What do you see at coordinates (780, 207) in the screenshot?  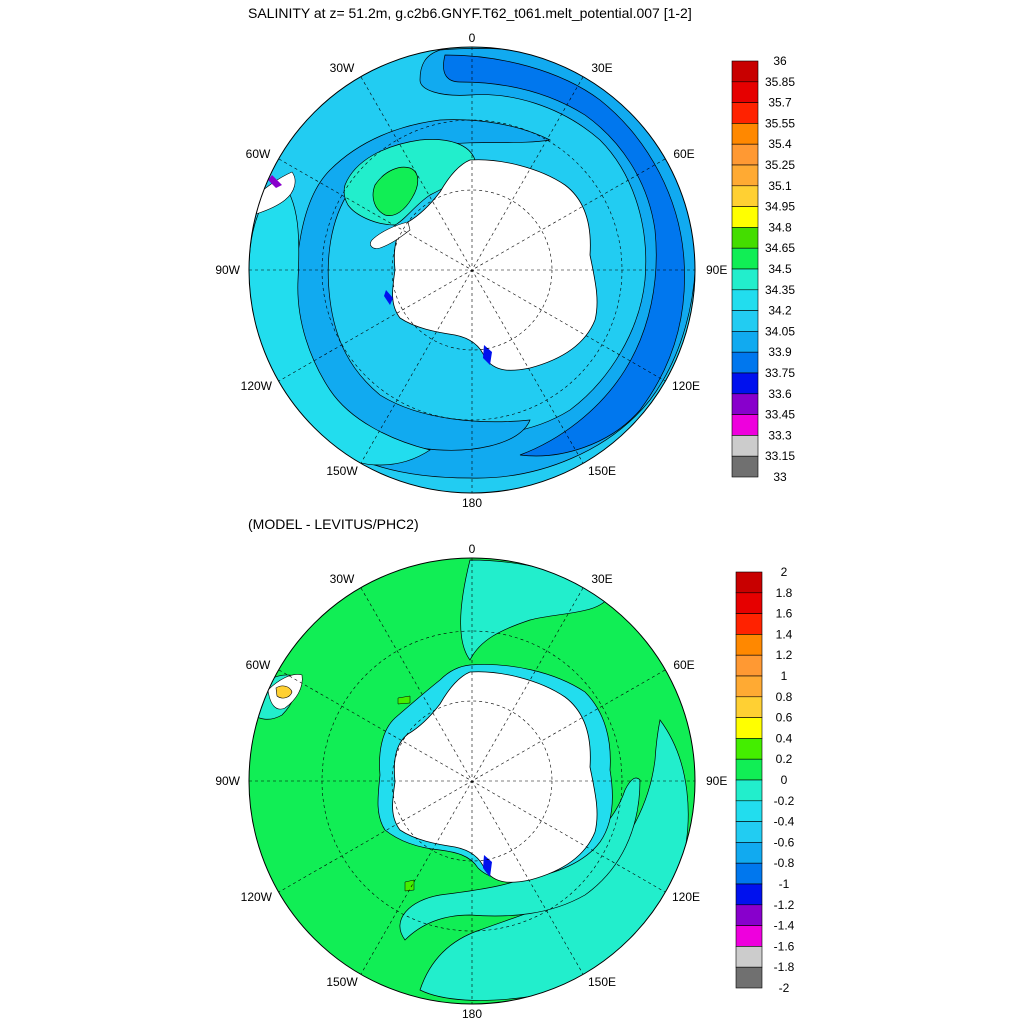 I see `top-colorbar-tick-label: 34.95` at bounding box center [780, 207].